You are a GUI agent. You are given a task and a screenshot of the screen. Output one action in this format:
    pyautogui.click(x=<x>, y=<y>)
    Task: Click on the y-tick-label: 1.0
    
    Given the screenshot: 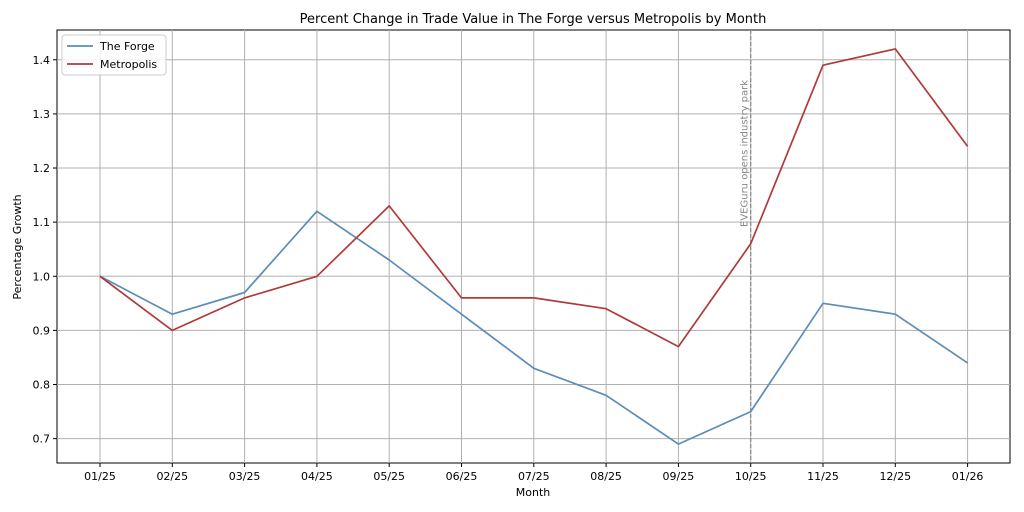 What is the action you would take?
    pyautogui.click(x=42, y=276)
    